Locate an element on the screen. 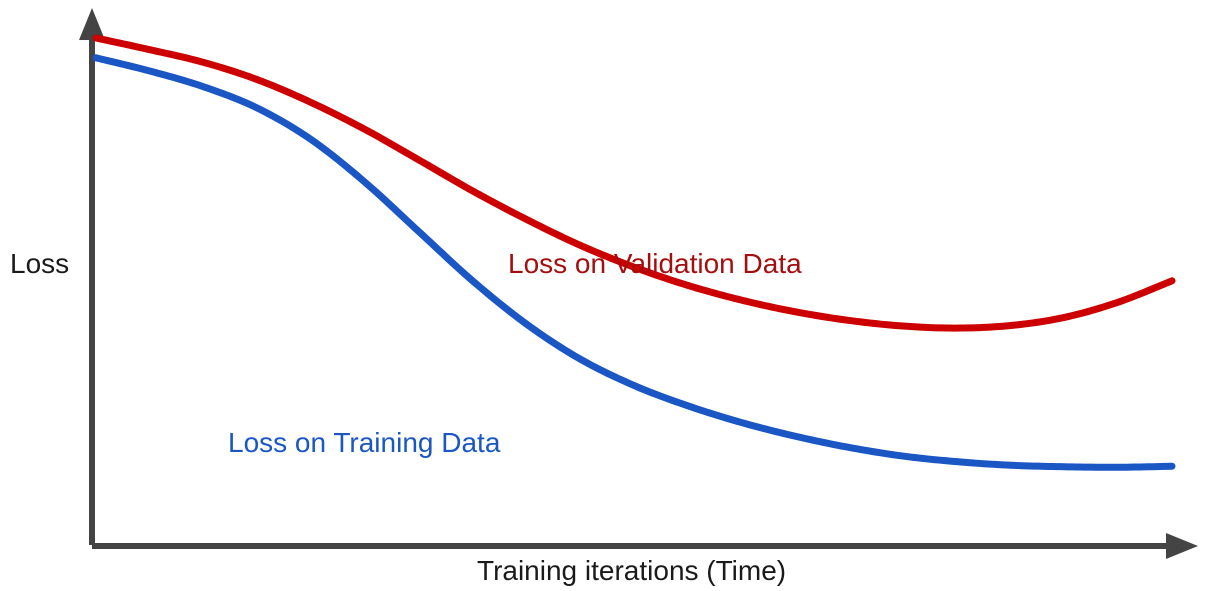  validation-series-label: Loss on Validation Data is located at coordinates (655, 263).